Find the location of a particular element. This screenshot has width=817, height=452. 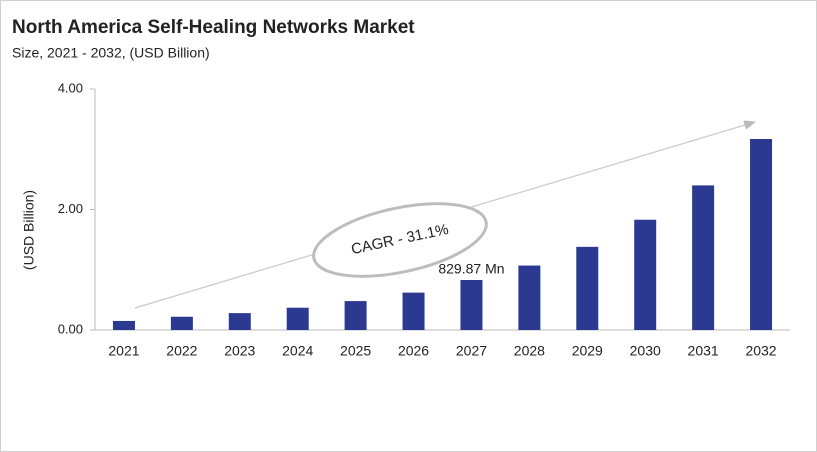

y-tick-label: 0.00 is located at coordinates (70, 328).